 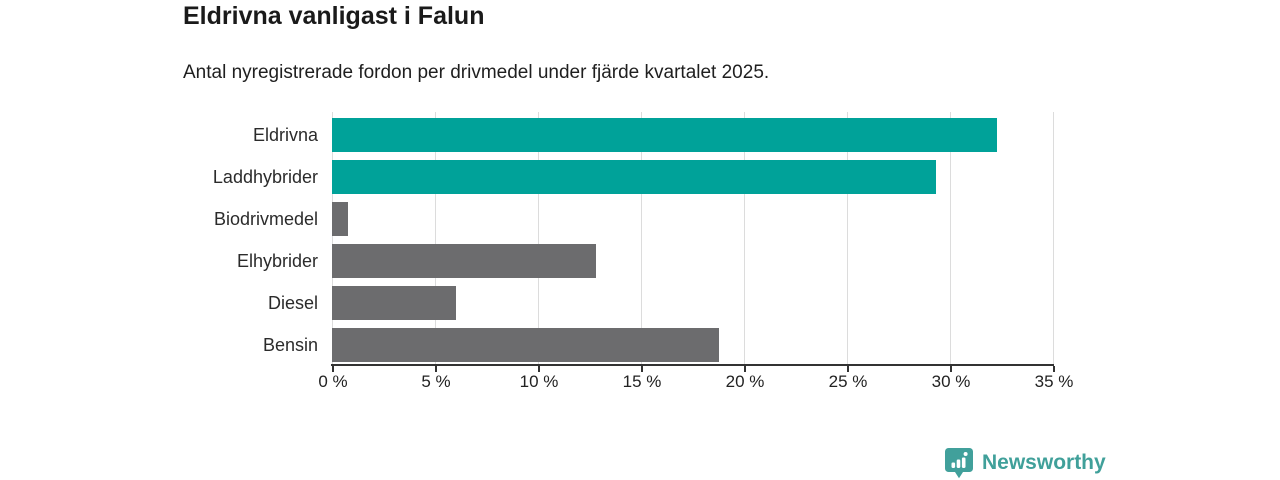 What do you see at coordinates (464, 261) in the screenshot?
I see `bar-elhybrider` at bounding box center [464, 261].